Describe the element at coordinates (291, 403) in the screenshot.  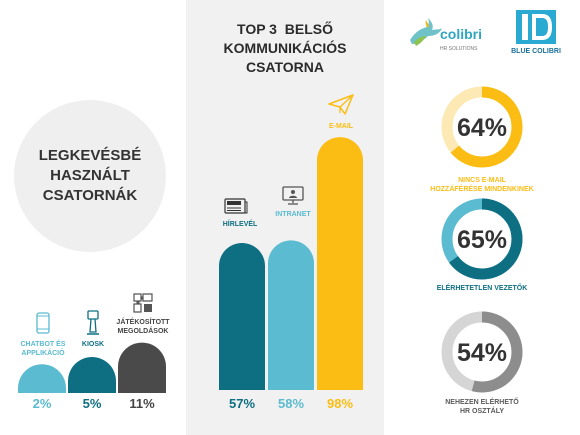
I see `intranet-value: 58%` at that location.